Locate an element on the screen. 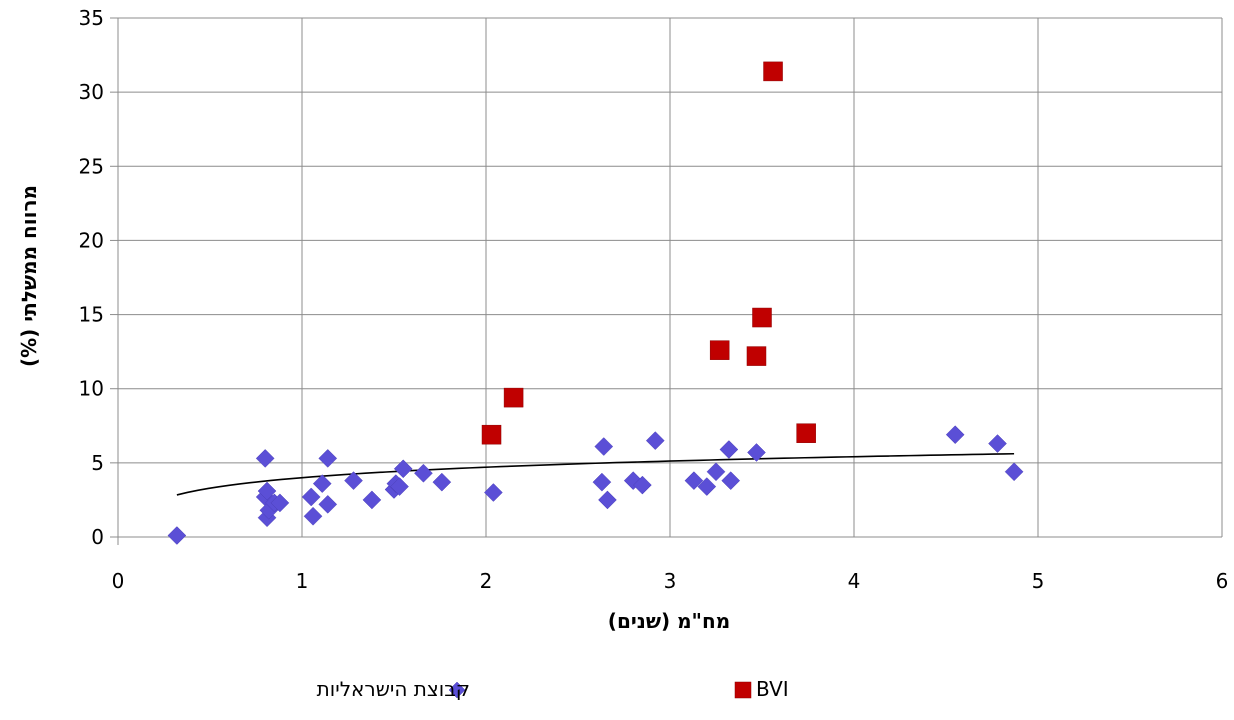  y-tick-label: 30 is located at coordinates (91, 92).